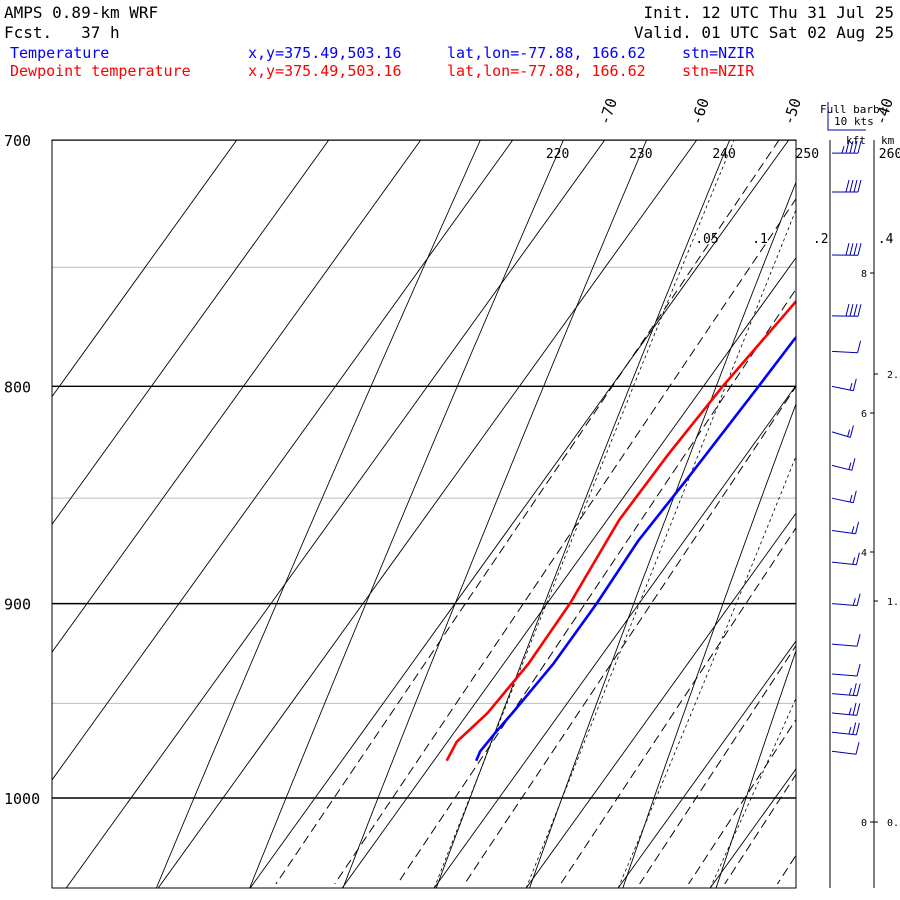  Describe the element at coordinates (62, 32) in the screenshot. I see `forecast-hour: Fcst. 37 h` at that location.